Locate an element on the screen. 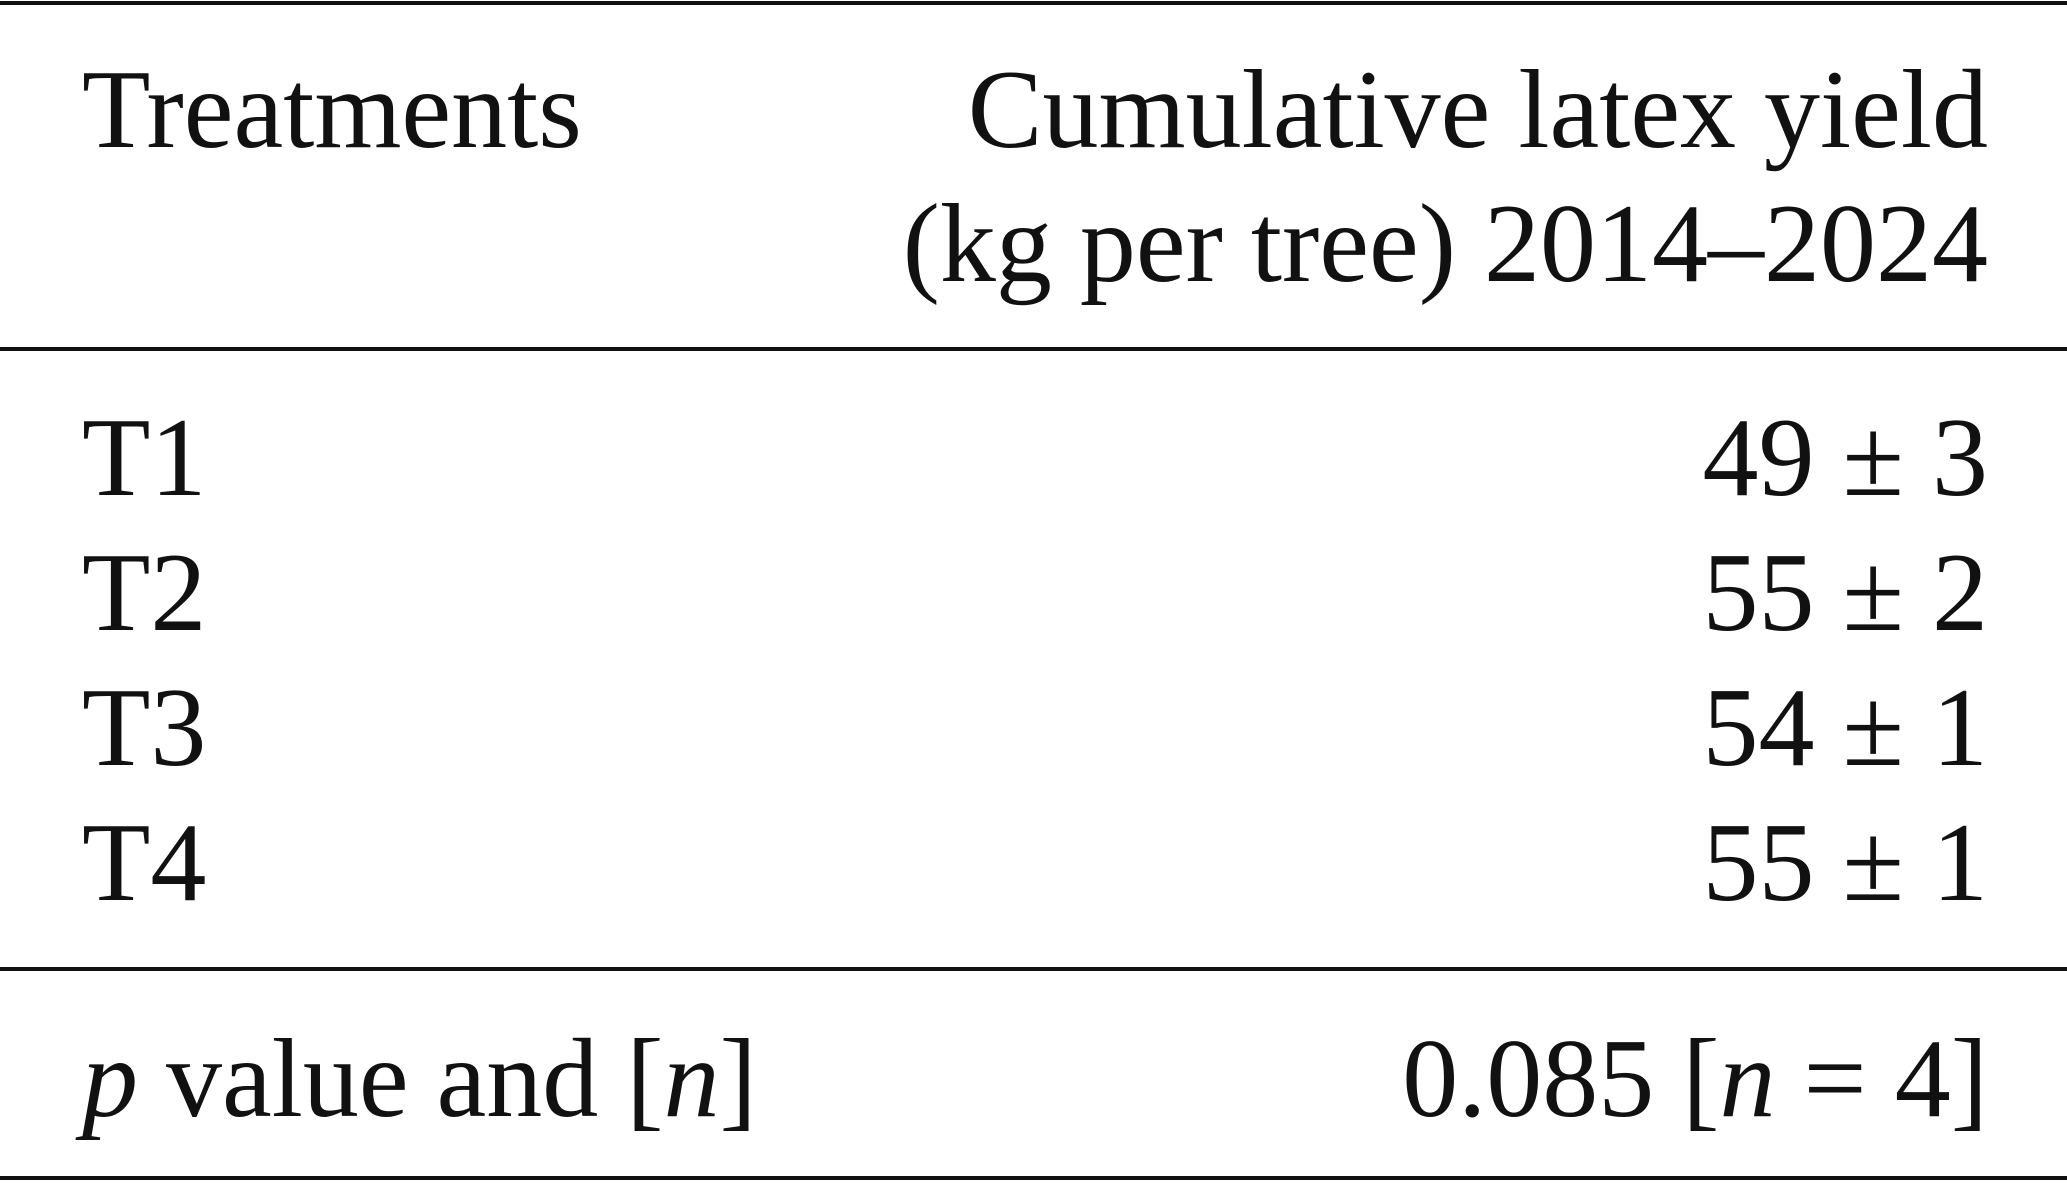  bottom-rule is located at coordinates (1033, 1178).